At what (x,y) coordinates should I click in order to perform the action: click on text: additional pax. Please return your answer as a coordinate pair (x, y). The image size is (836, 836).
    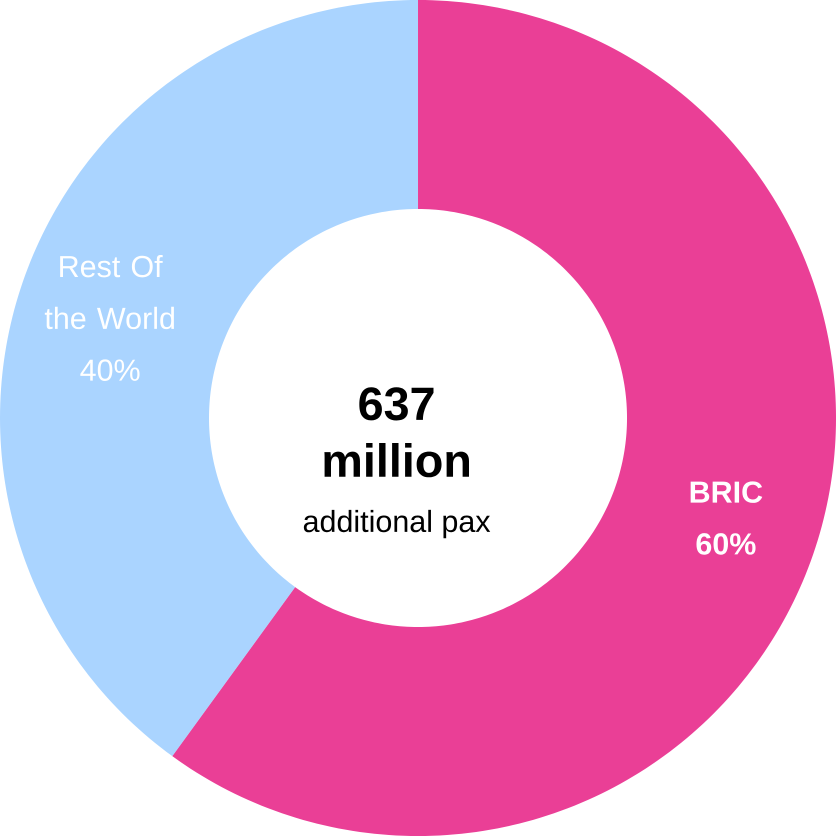
    Looking at the image, I should click on (397, 524).